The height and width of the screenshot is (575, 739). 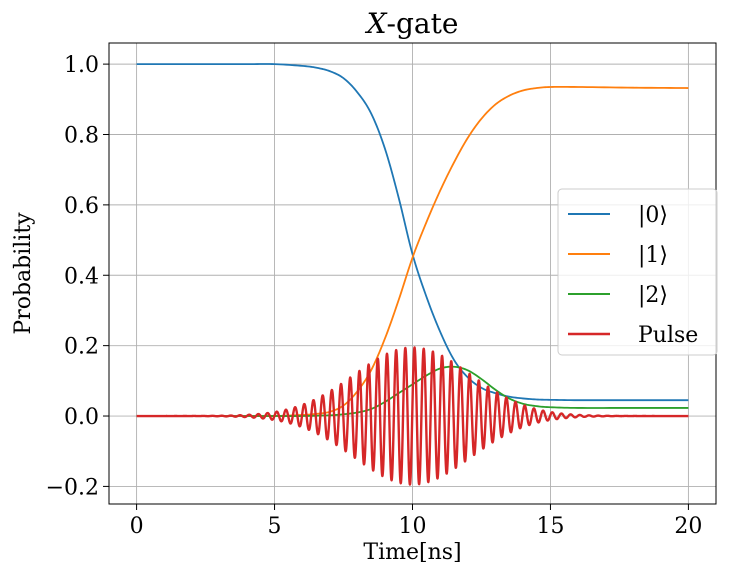 What do you see at coordinates (81, 65) in the screenshot?
I see `y-tick-label: 1.0` at bounding box center [81, 65].